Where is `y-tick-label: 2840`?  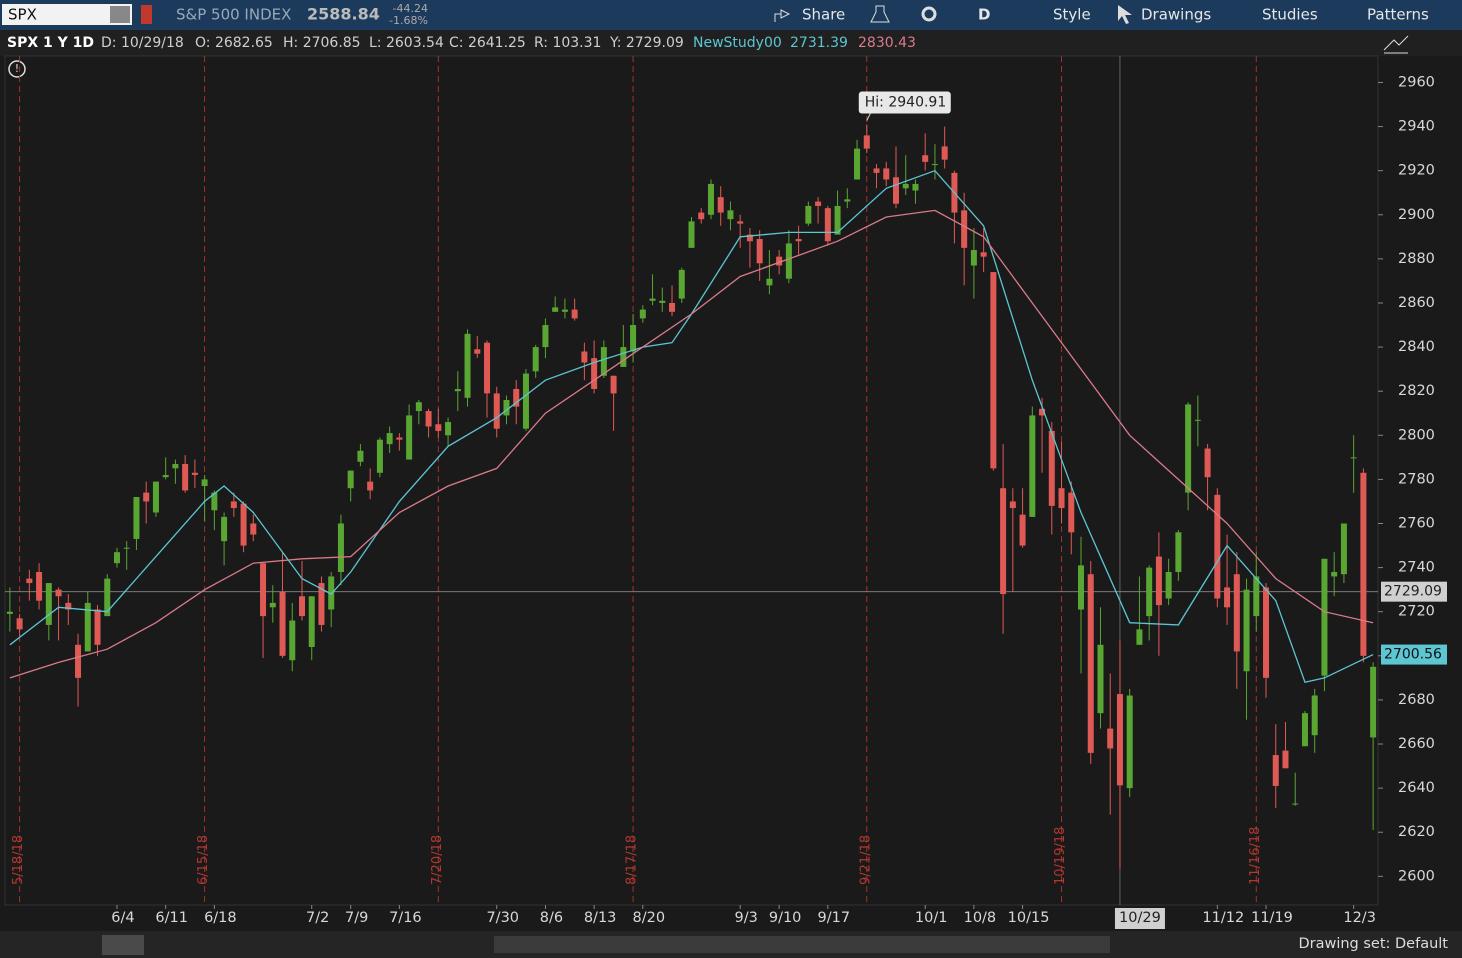
y-tick-label: 2840 is located at coordinates (1416, 347).